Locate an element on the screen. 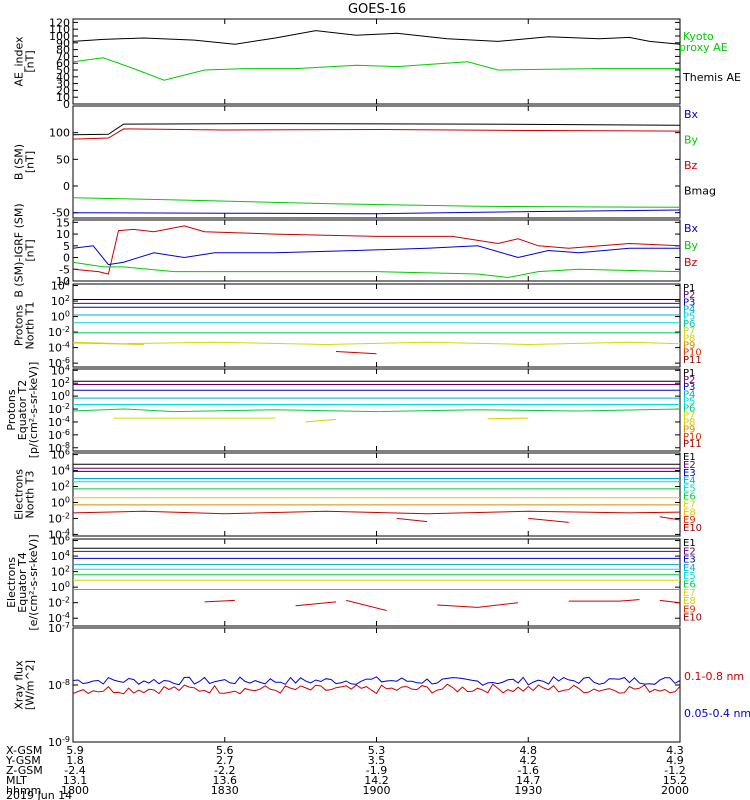  y-tick-label: -5 is located at coordinates (64, 269).